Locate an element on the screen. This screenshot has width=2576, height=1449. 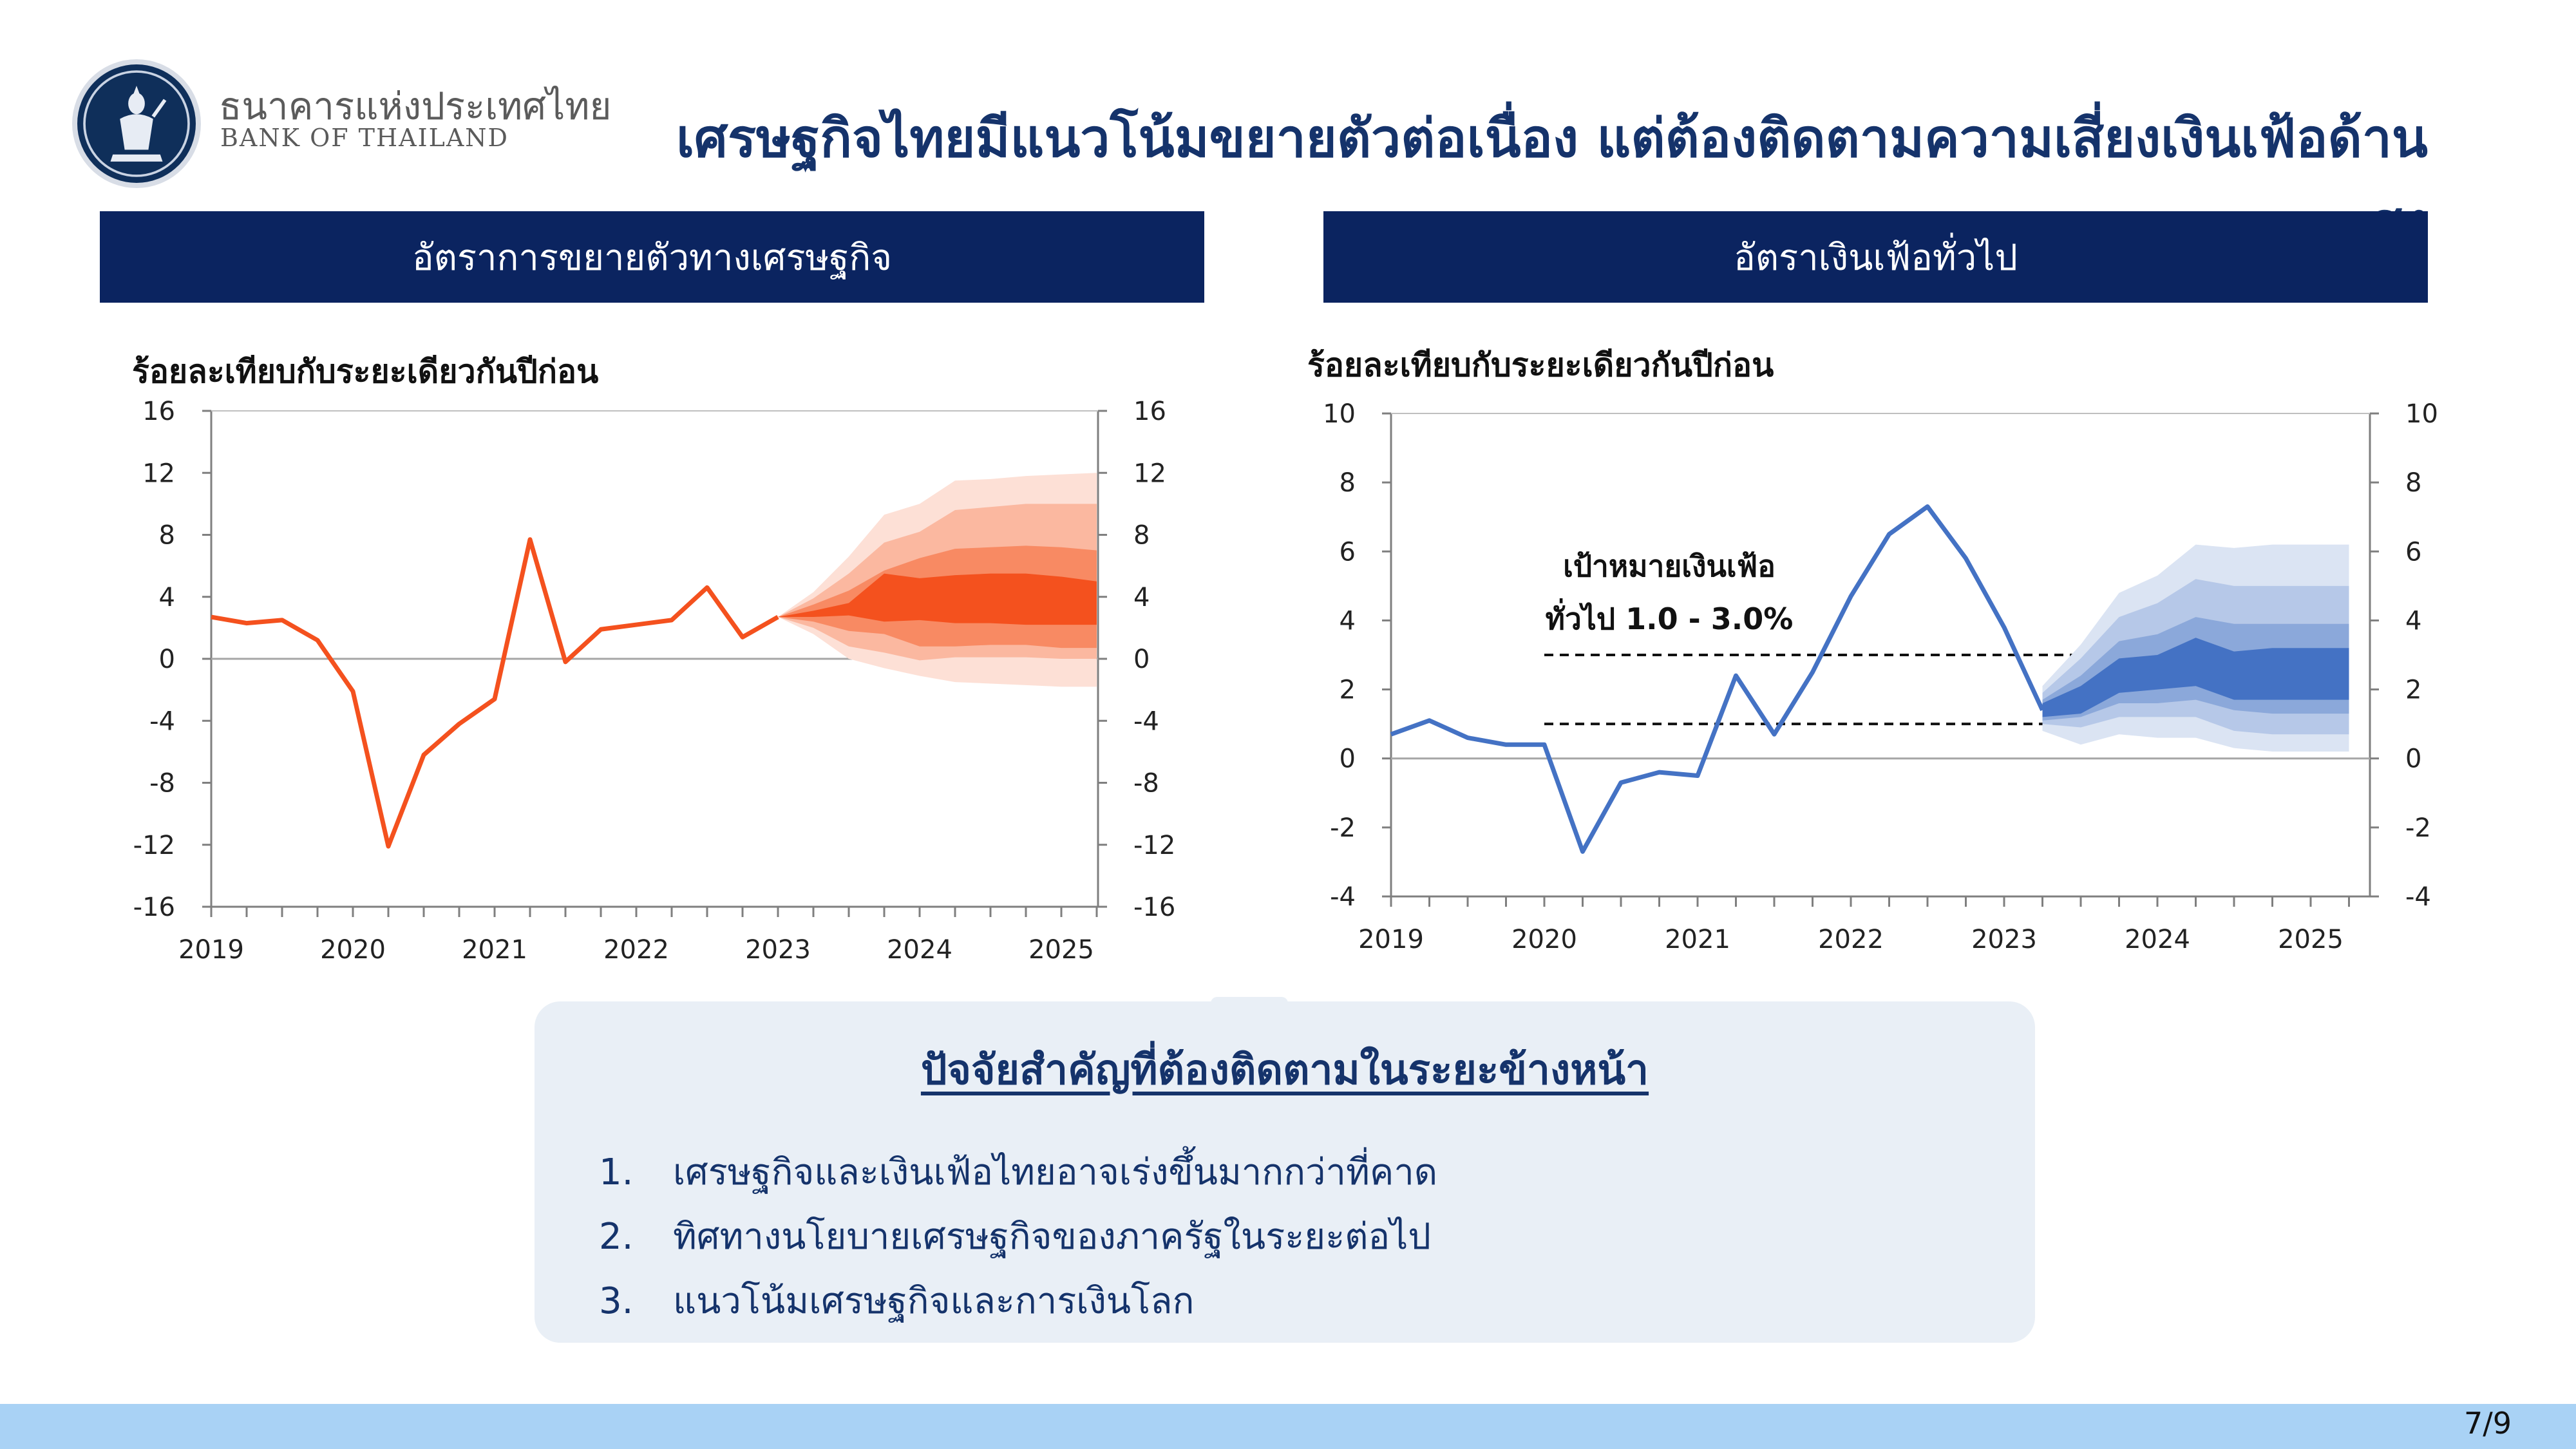
page-number: 7/9 is located at coordinates (2487, 1423).